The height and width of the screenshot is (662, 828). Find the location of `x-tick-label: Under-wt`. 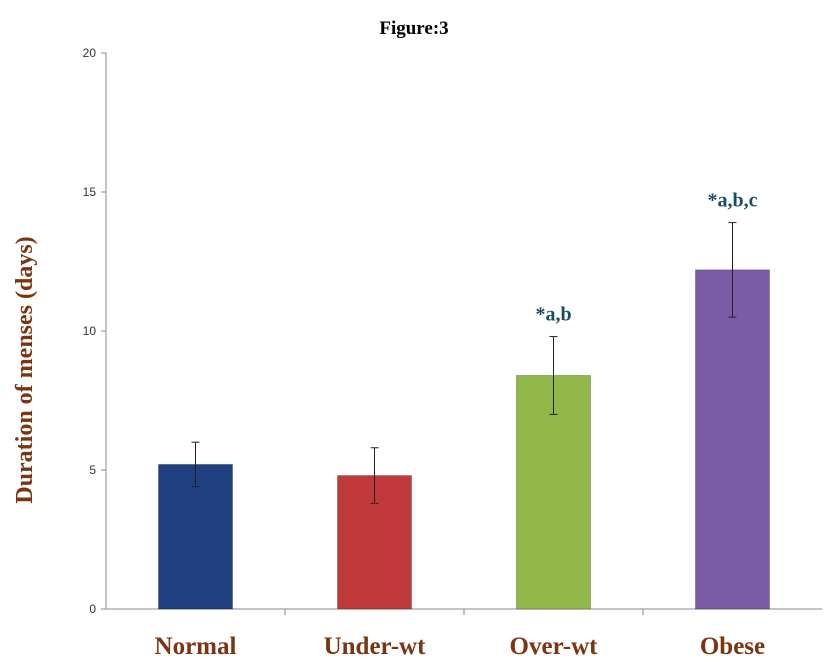

x-tick-label: Under-wt is located at coordinates (375, 646).